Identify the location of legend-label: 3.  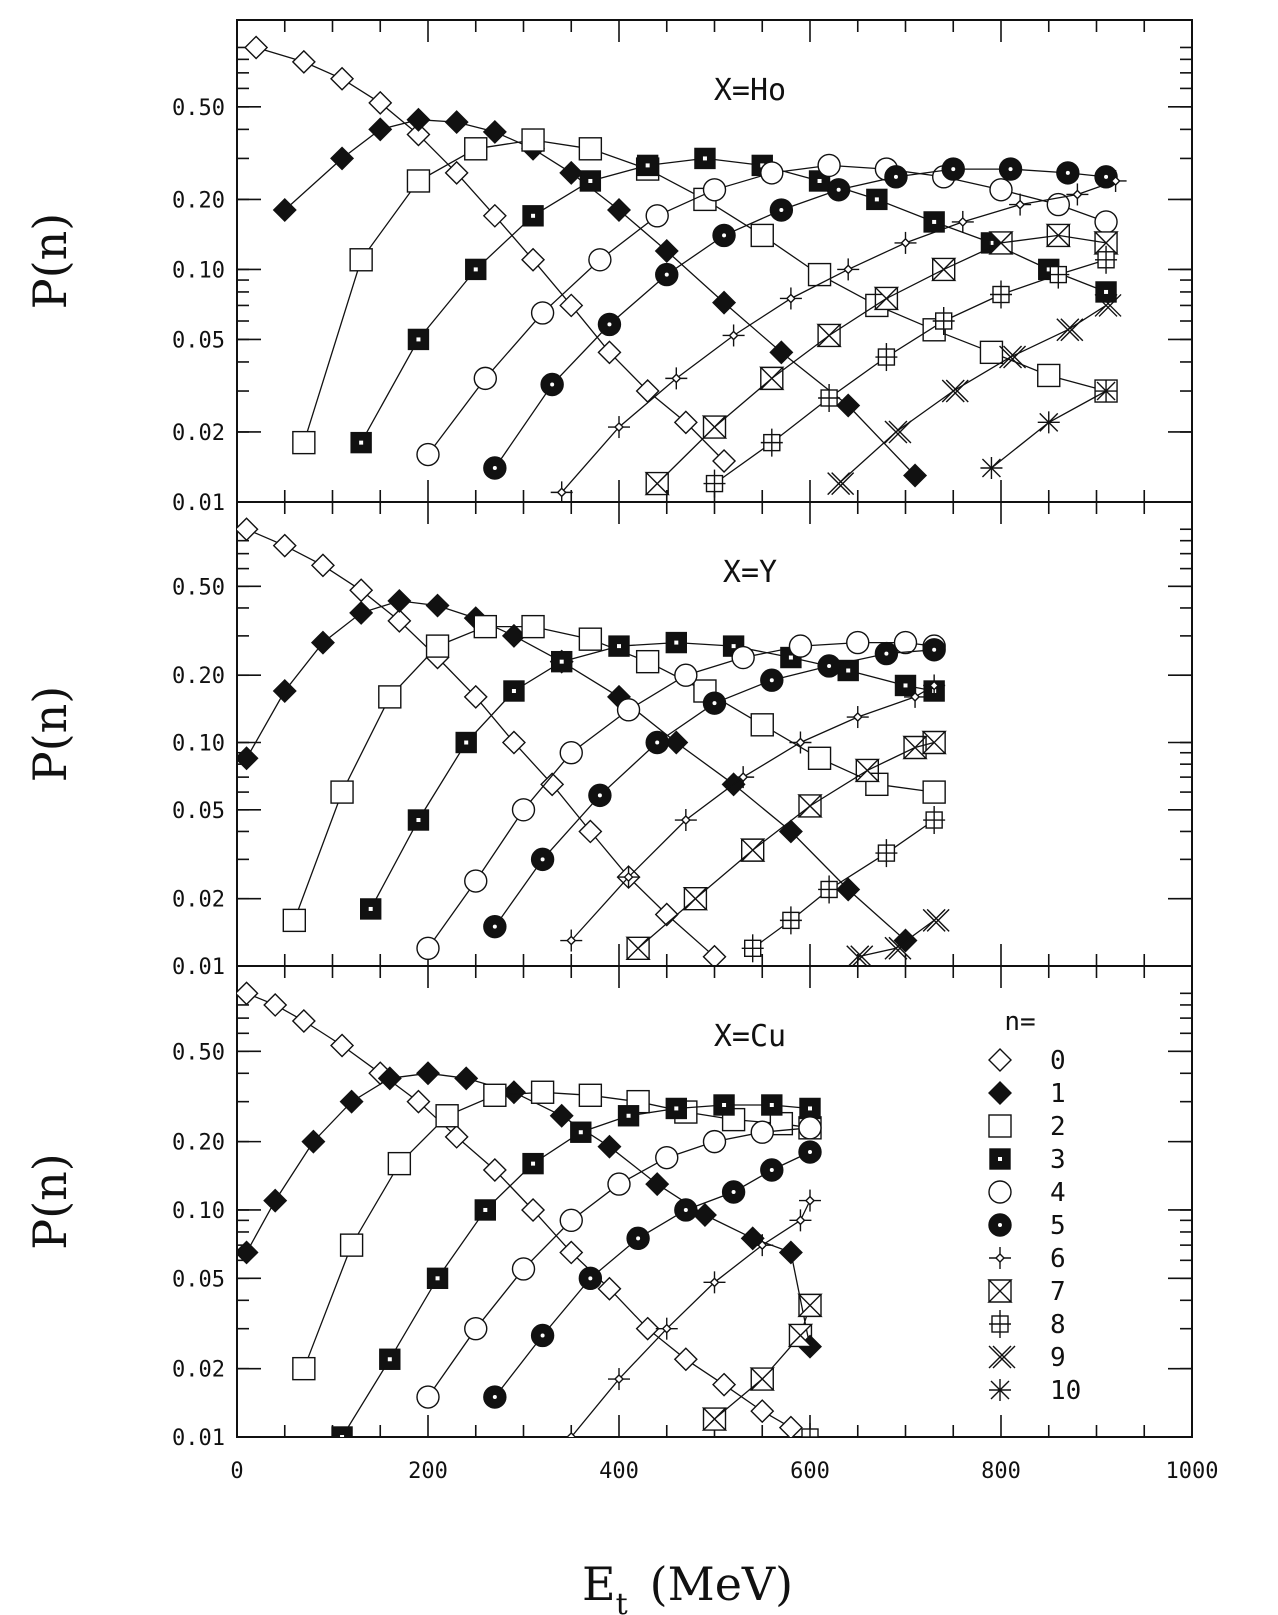
(1058, 1160).